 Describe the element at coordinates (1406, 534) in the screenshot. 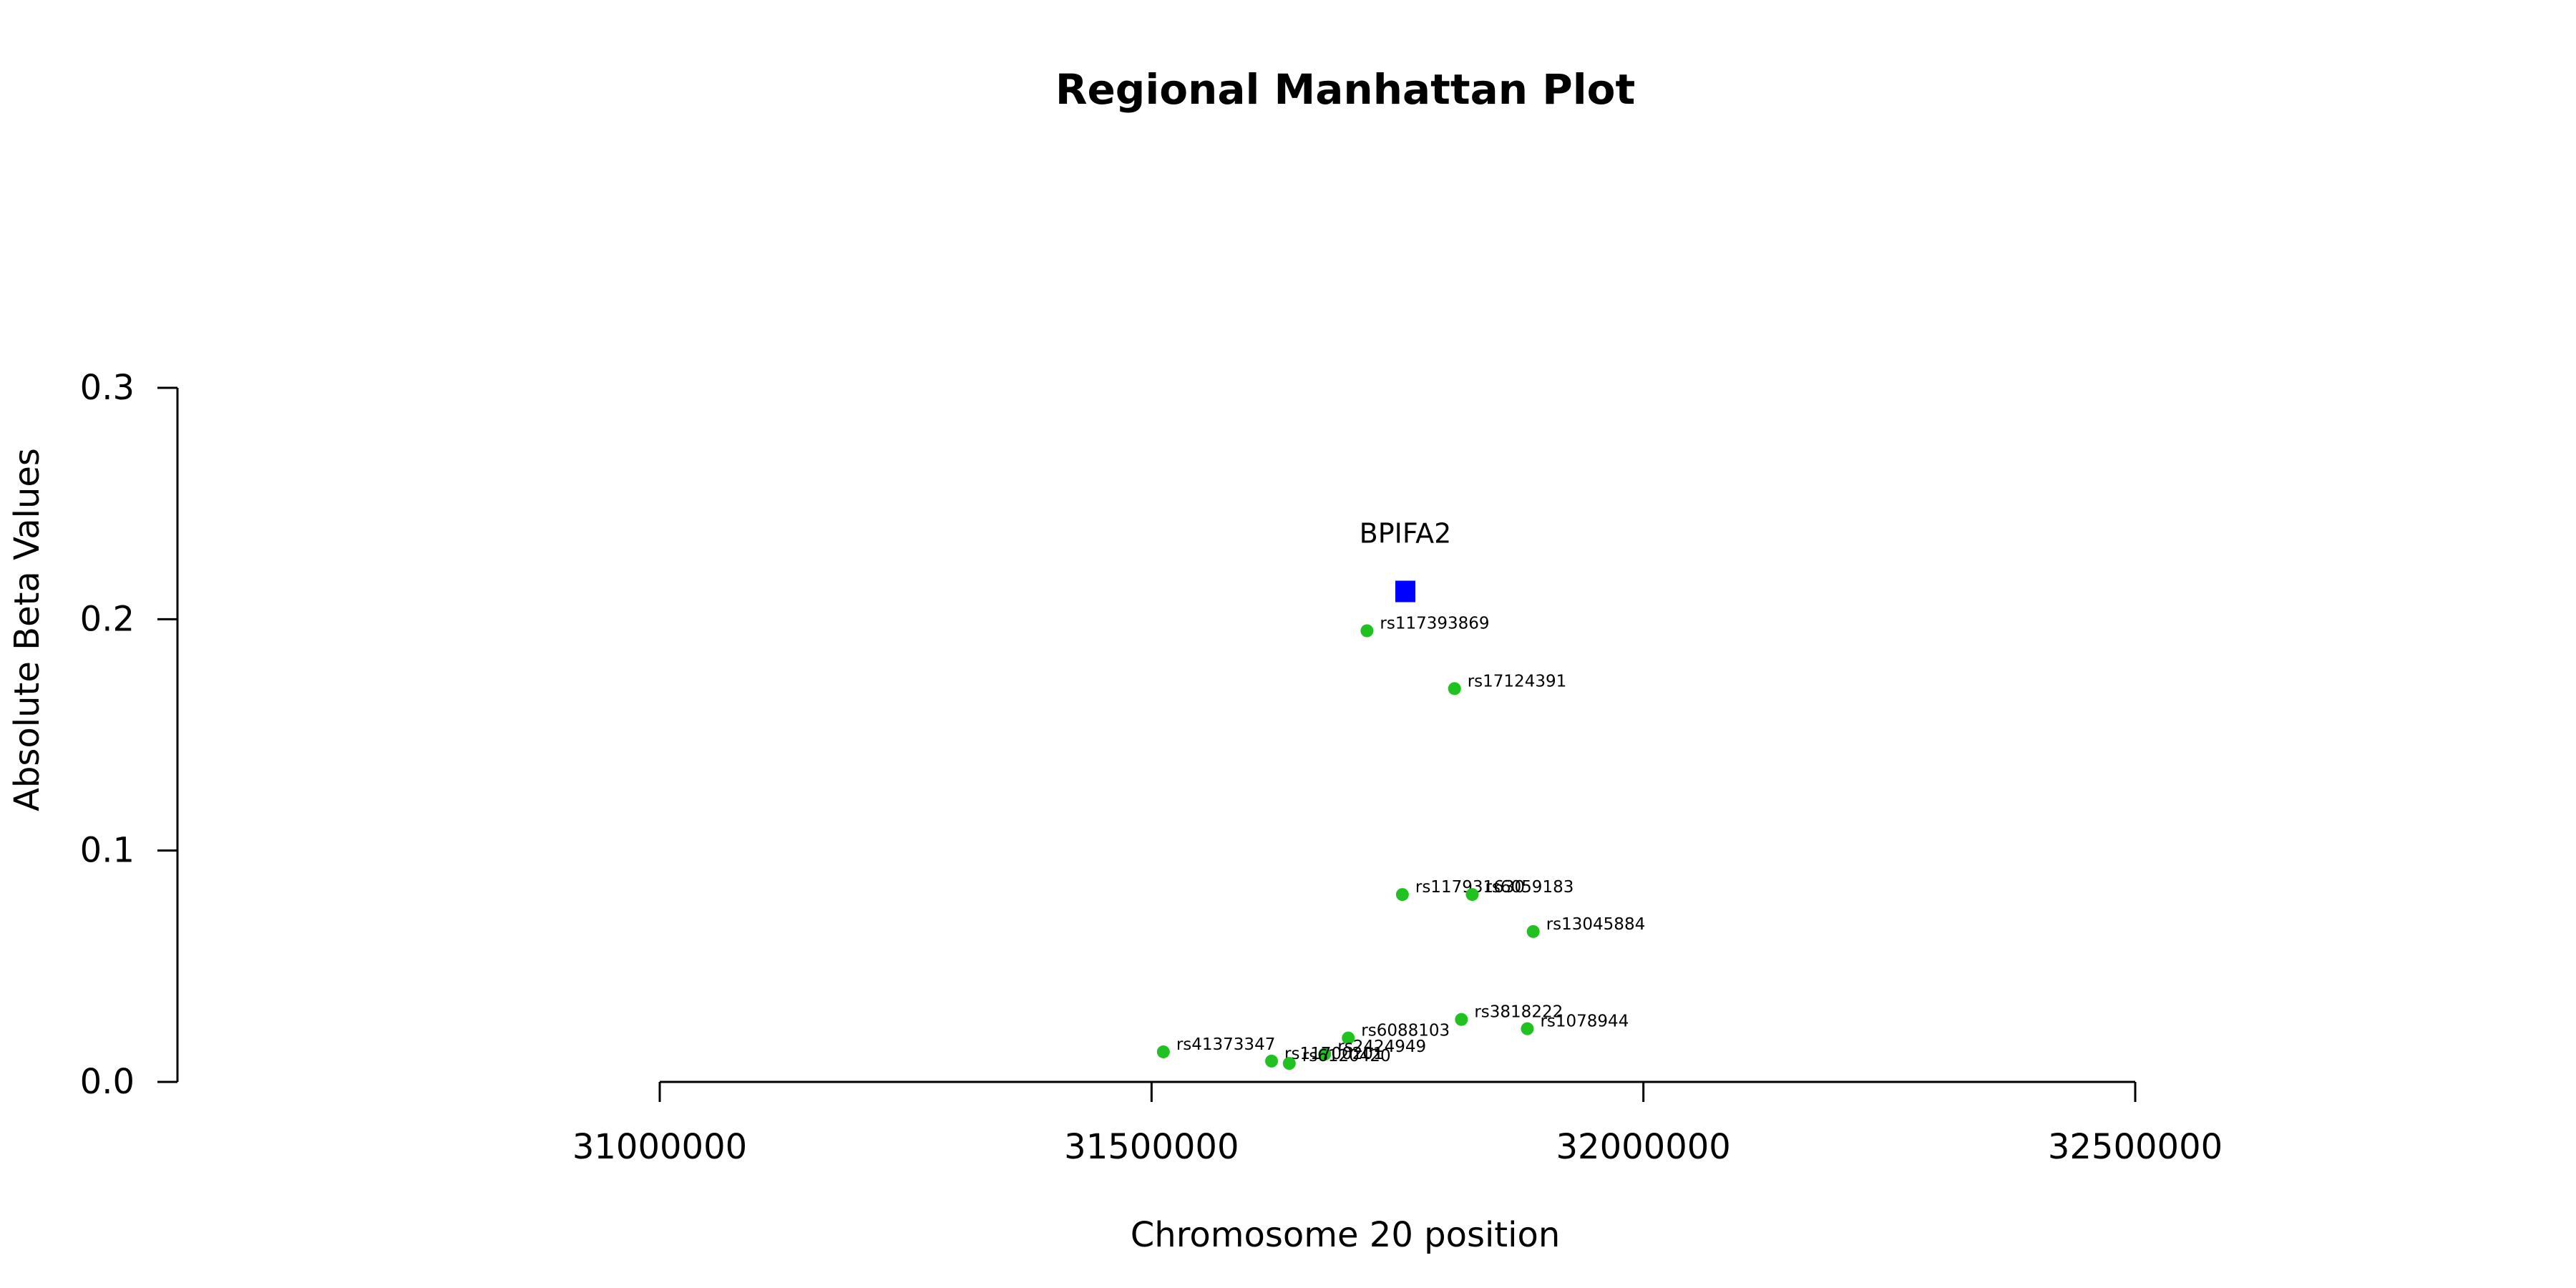

I see `gene-label: BPIFA2` at that location.